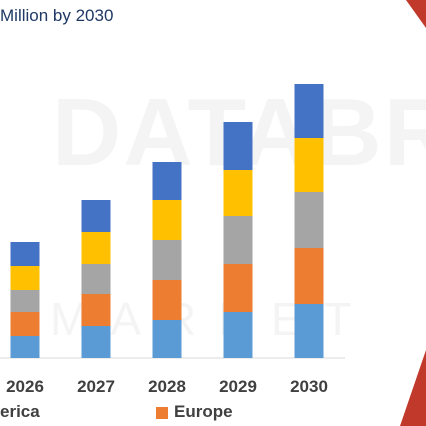  I want to click on legend-item-0: erica, so click(20, 412).